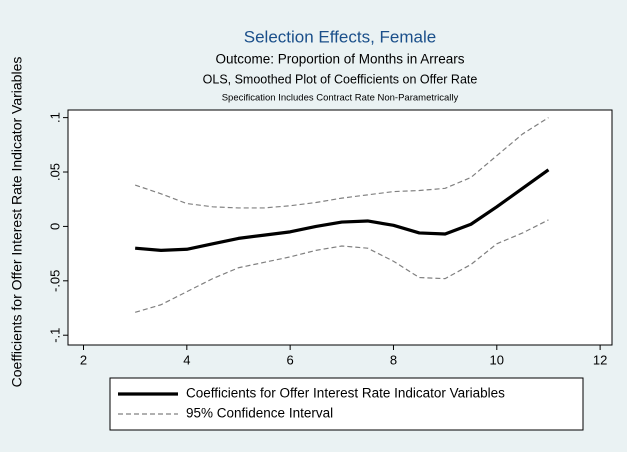 The height and width of the screenshot is (452, 627). I want to click on y-tick-label: .05, so click(54, 172).